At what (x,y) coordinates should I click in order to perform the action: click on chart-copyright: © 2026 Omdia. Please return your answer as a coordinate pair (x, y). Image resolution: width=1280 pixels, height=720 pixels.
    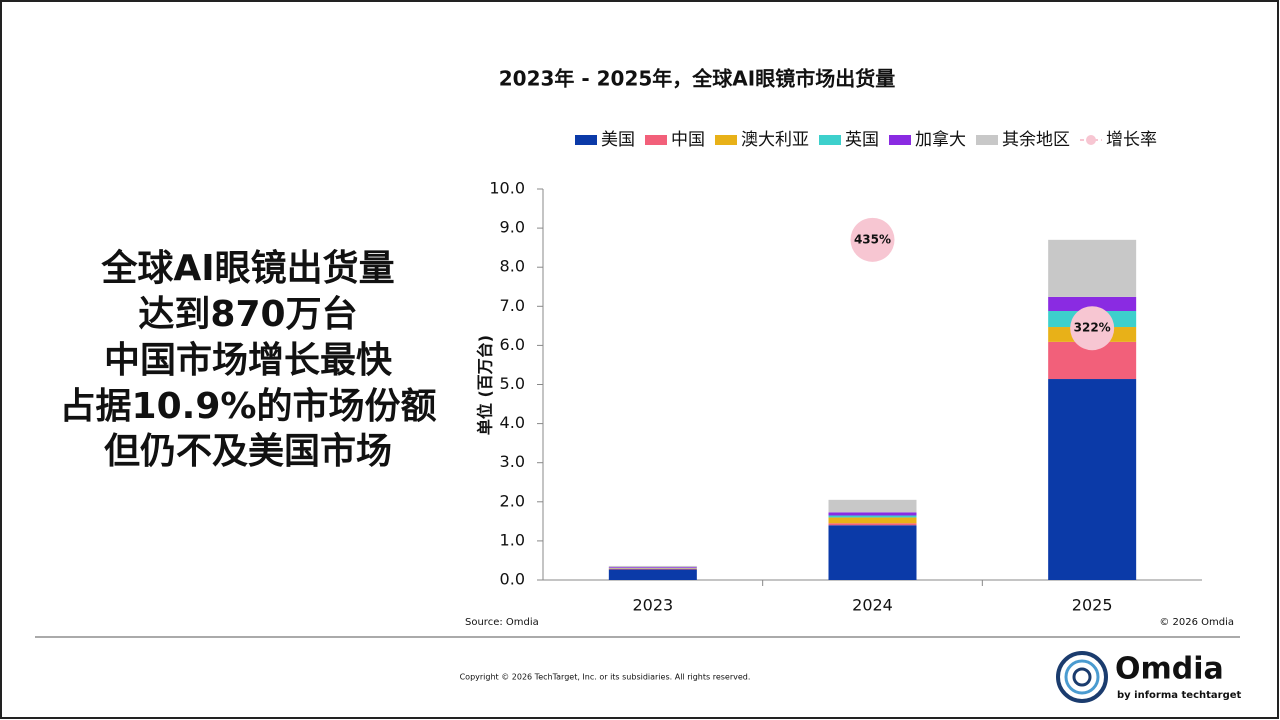
    Looking at the image, I should click on (1196, 622).